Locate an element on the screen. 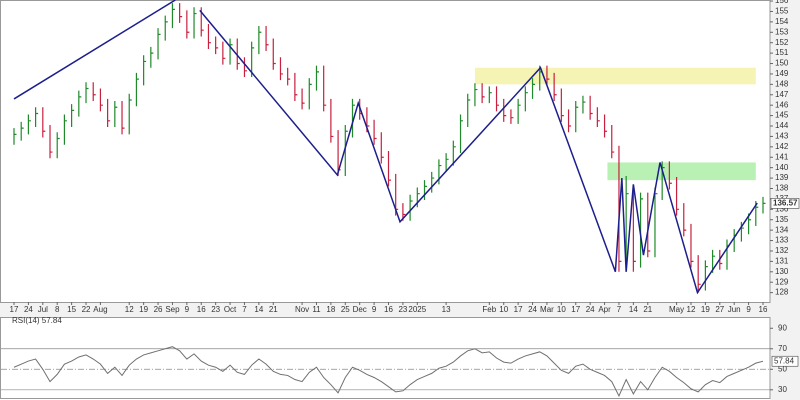  y-tick-label: 149 is located at coordinates (782, 73).